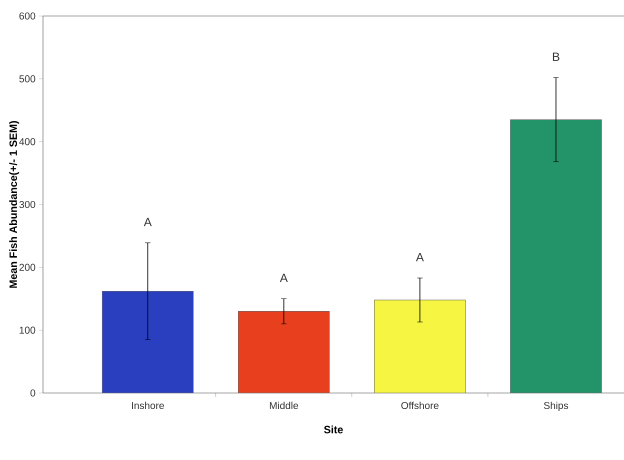 This screenshot has width=624, height=460. I want to click on x-tick-label: Offshore, so click(420, 406).